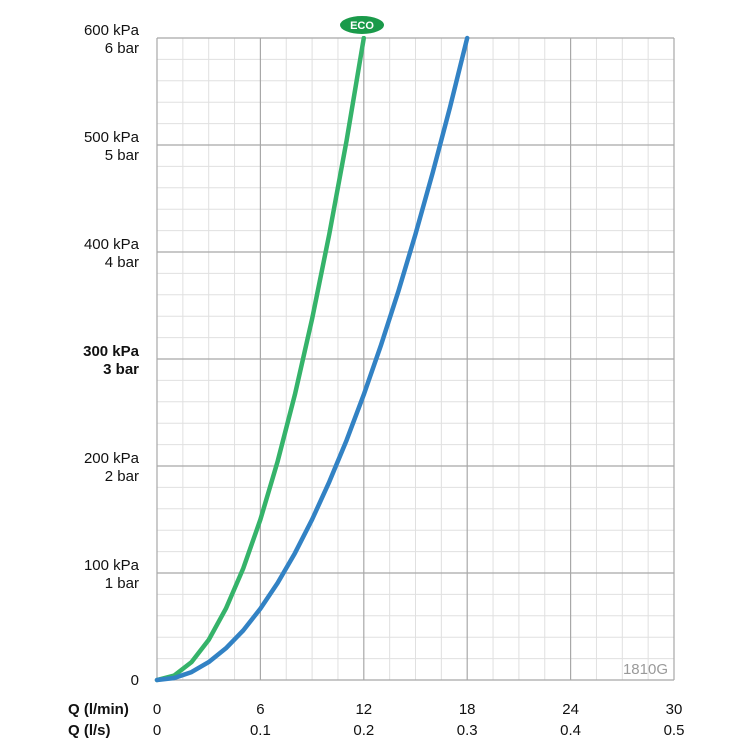 This screenshot has height=750, width=750. I want to click on x-tick-label-ls: 0.3, so click(467, 730).